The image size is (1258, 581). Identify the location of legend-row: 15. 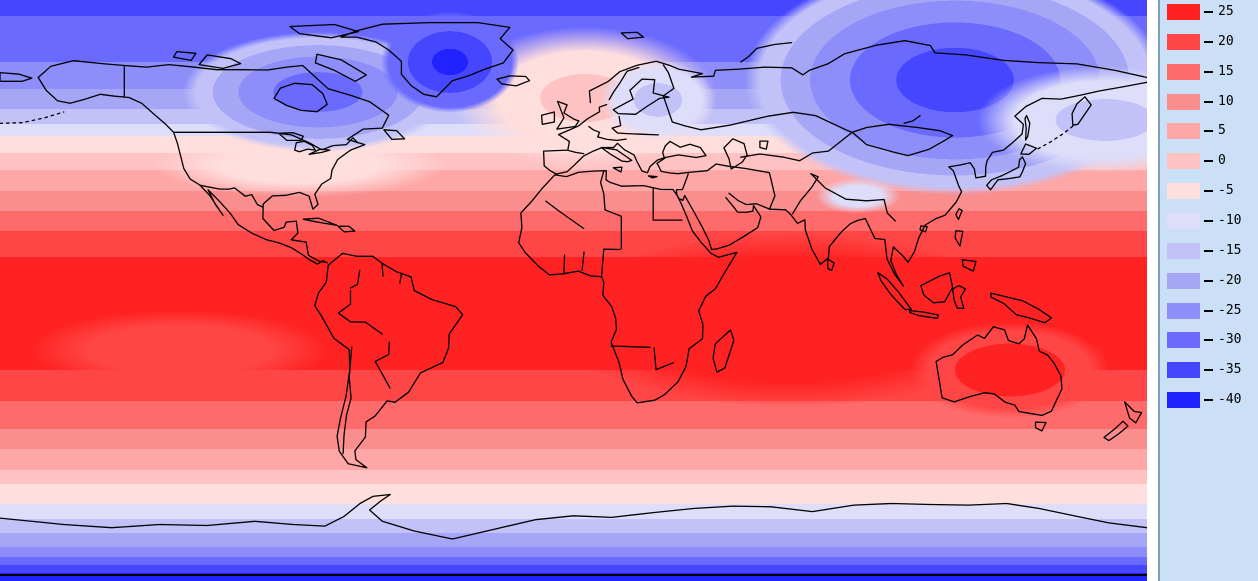
(1209, 72).